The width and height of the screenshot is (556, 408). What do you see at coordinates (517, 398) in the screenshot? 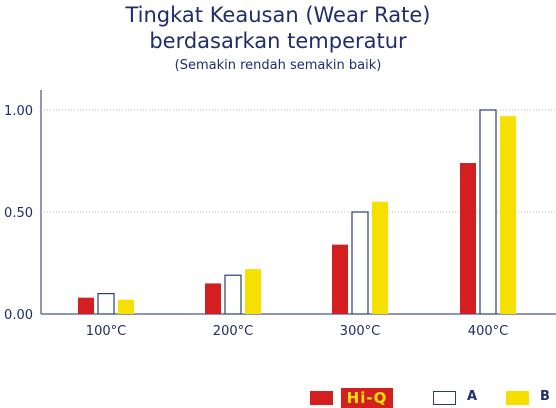
I see `legend-swatch-b` at bounding box center [517, 398].